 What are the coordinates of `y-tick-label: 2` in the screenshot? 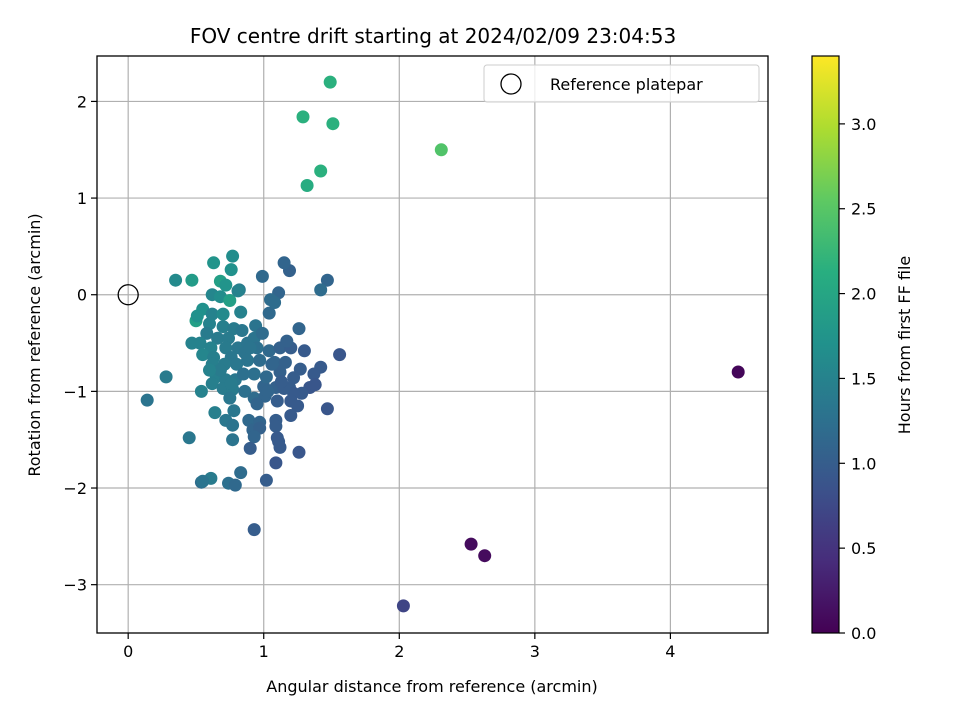 It's located at (82, 101).